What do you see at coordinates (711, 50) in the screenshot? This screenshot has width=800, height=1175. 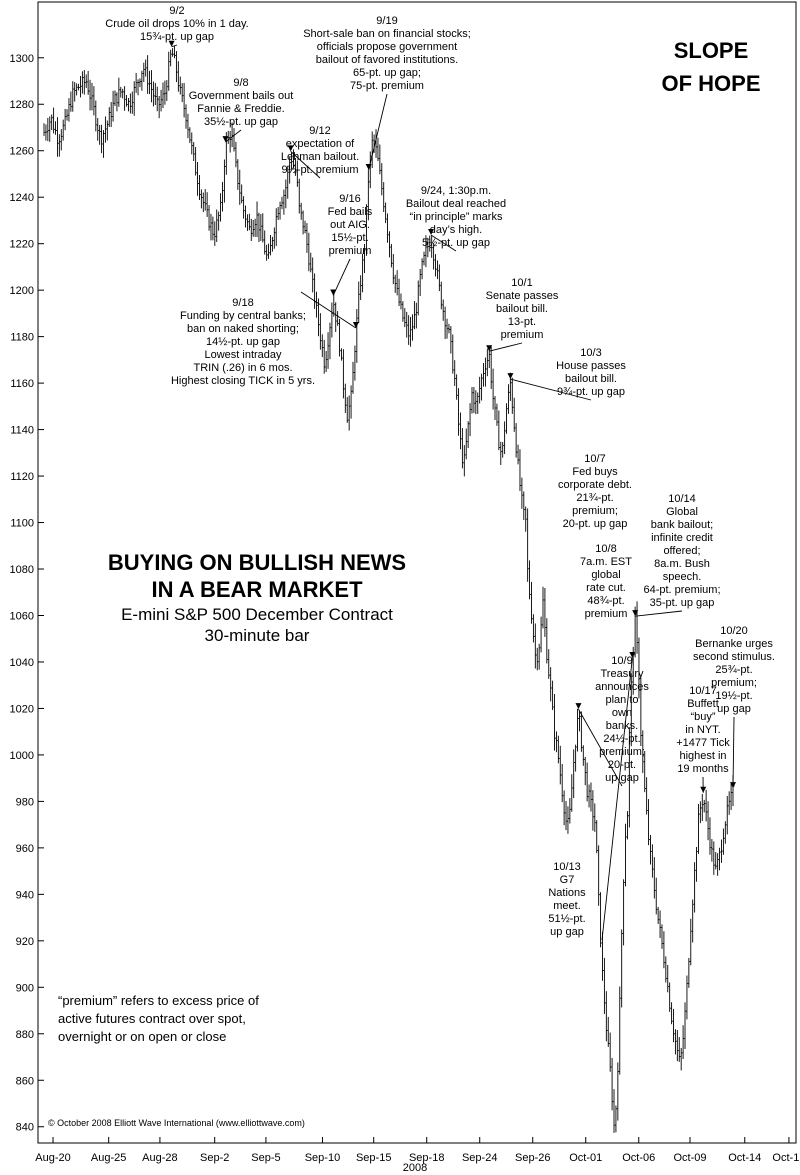 I see `corner-title-line-1: SLOPE` at bounding box center [711, 50].